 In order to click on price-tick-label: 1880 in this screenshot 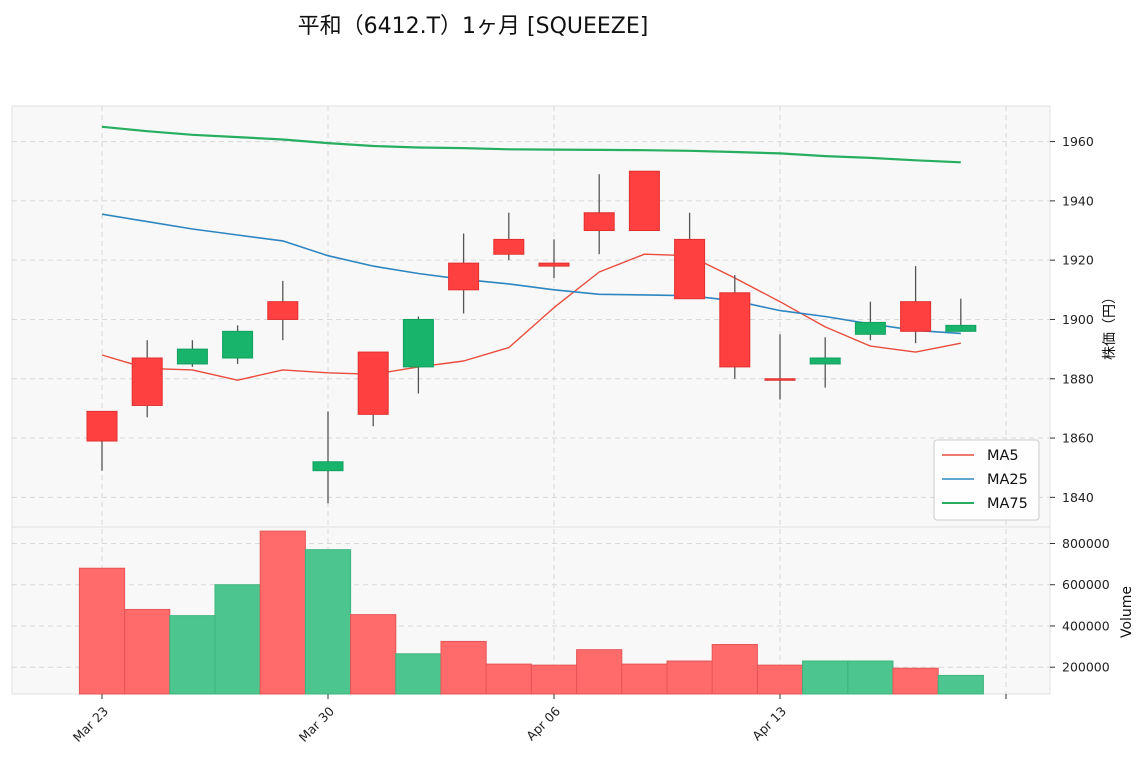, I will do `click(1078, 378)`.